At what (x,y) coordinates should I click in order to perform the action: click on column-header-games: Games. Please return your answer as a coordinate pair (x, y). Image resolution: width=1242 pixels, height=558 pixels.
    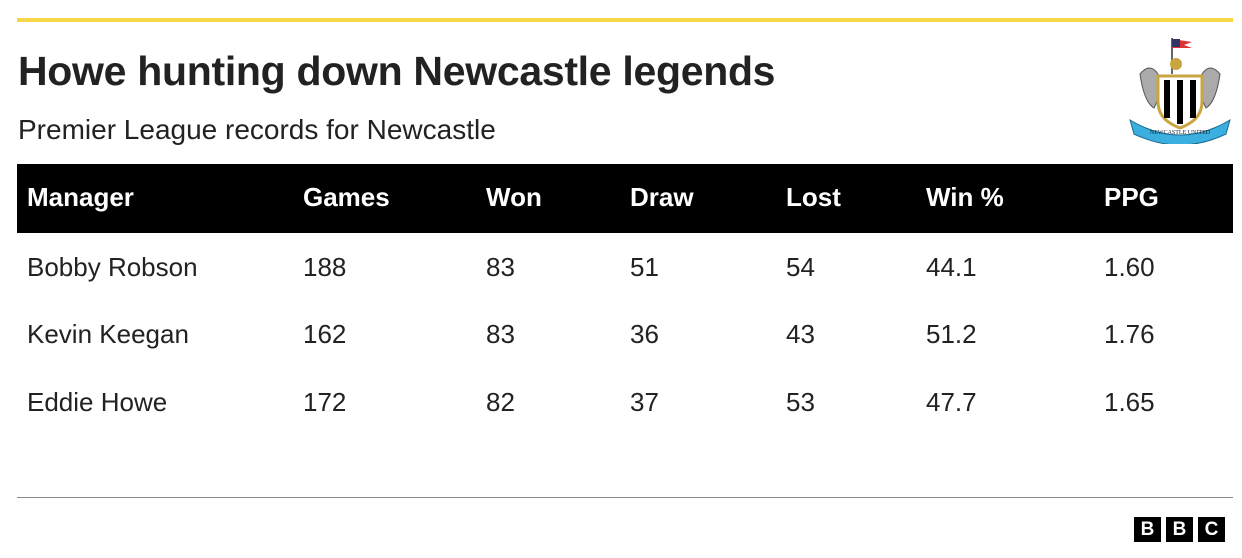
    Looking at the image, I should click on (346, 197).